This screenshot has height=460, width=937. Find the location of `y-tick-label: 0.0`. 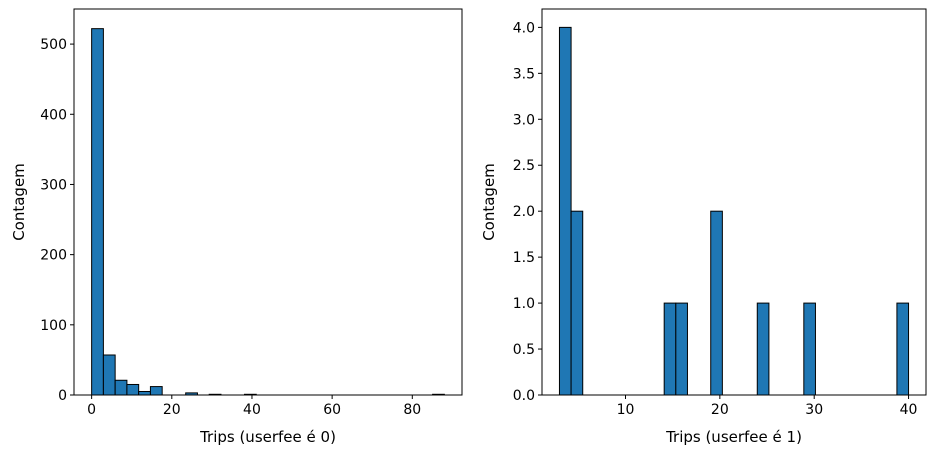

y-tick-label: 0.0 is located at coordinates (524, 396).